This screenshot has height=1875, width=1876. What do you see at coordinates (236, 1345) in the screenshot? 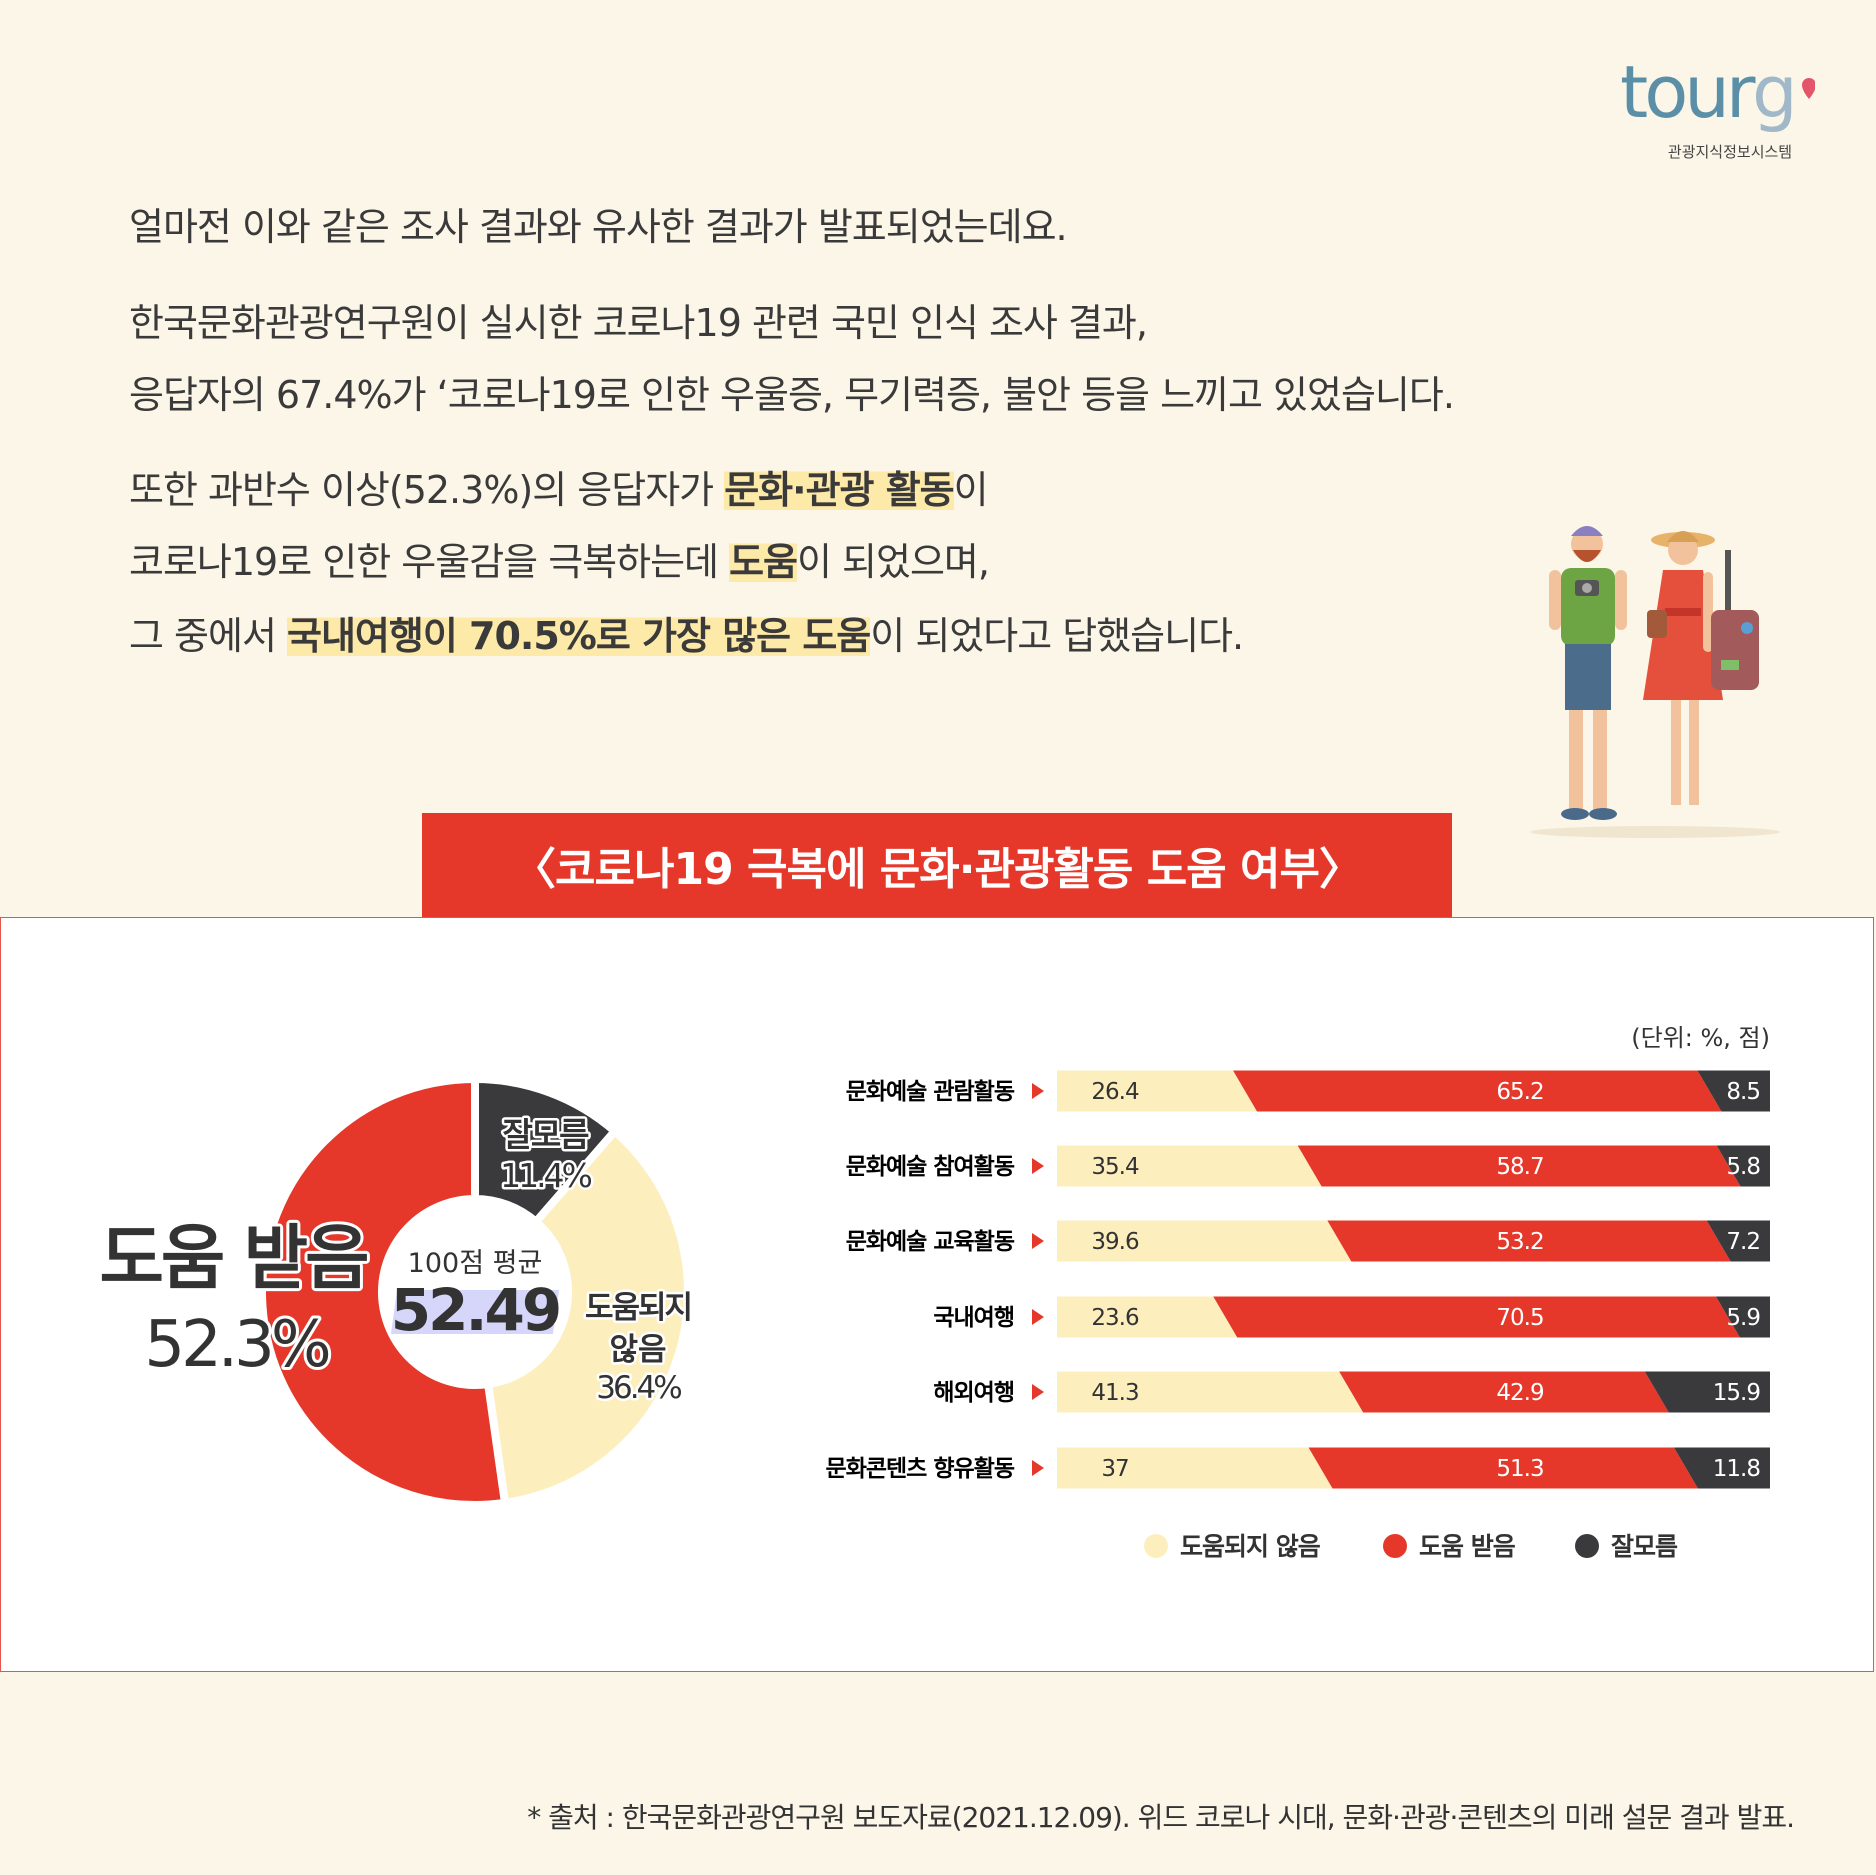
I see `slice-value-helped: 52.3%` at bounding box center [236, 1345].